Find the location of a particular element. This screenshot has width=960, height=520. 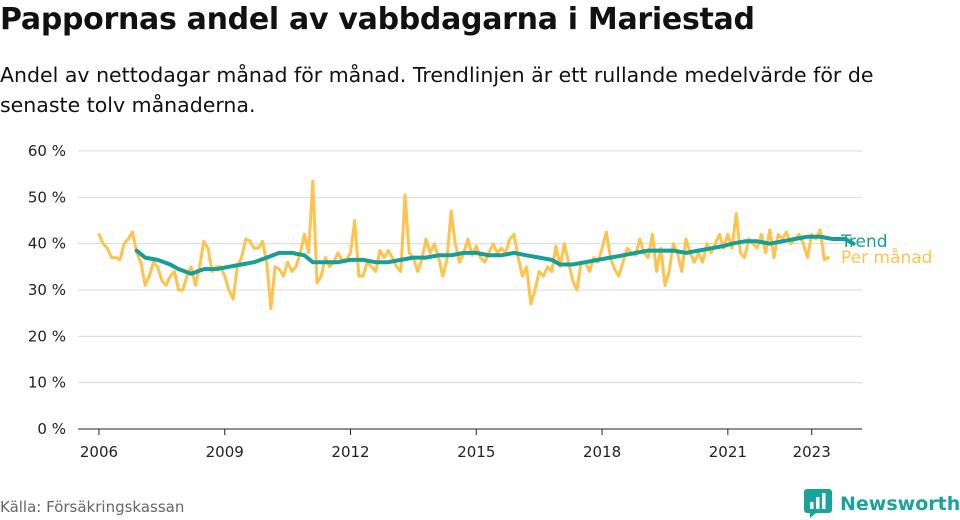

x-tick-label: 2021 is located at coordinates (728, 452).